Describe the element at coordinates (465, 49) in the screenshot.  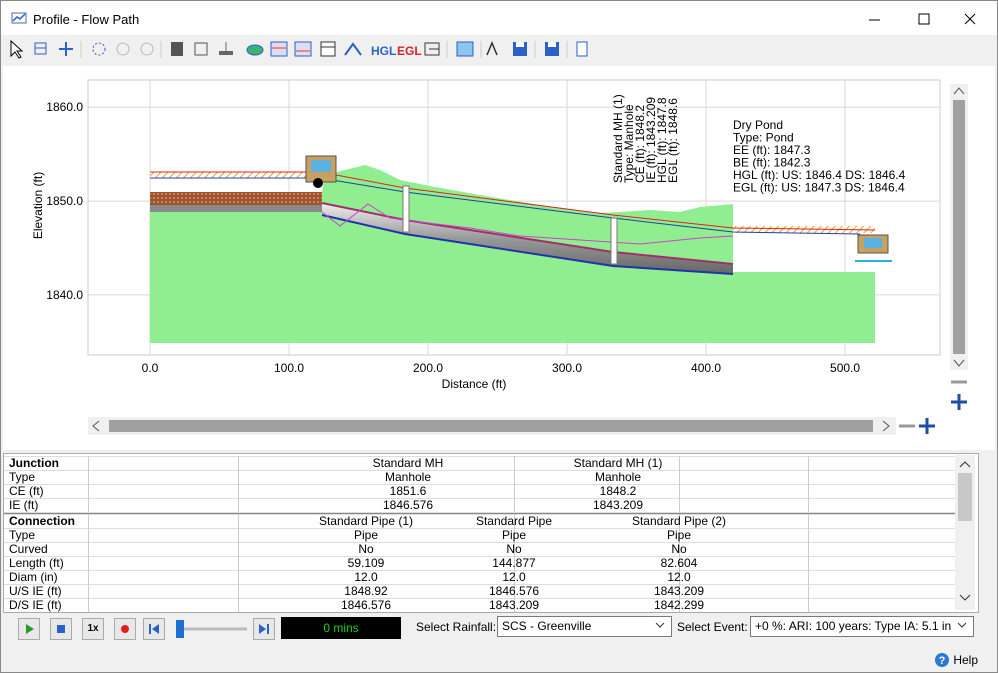
I see `image-tool` at that location.